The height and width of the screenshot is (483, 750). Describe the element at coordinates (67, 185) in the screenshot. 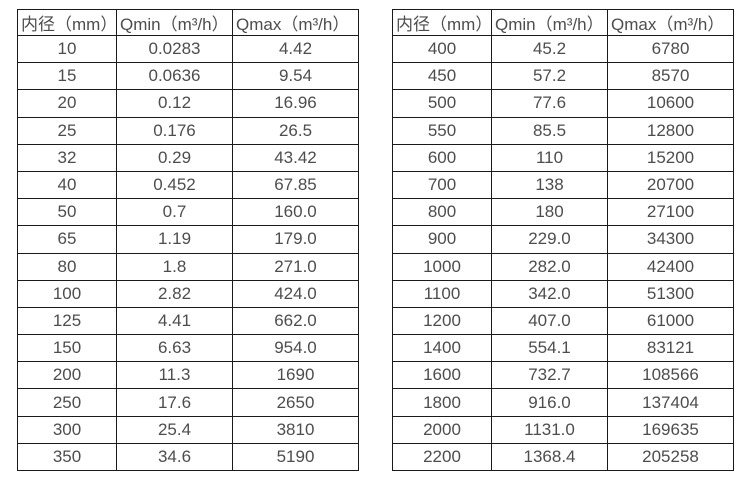

I see `table-cell: 40` at that location.